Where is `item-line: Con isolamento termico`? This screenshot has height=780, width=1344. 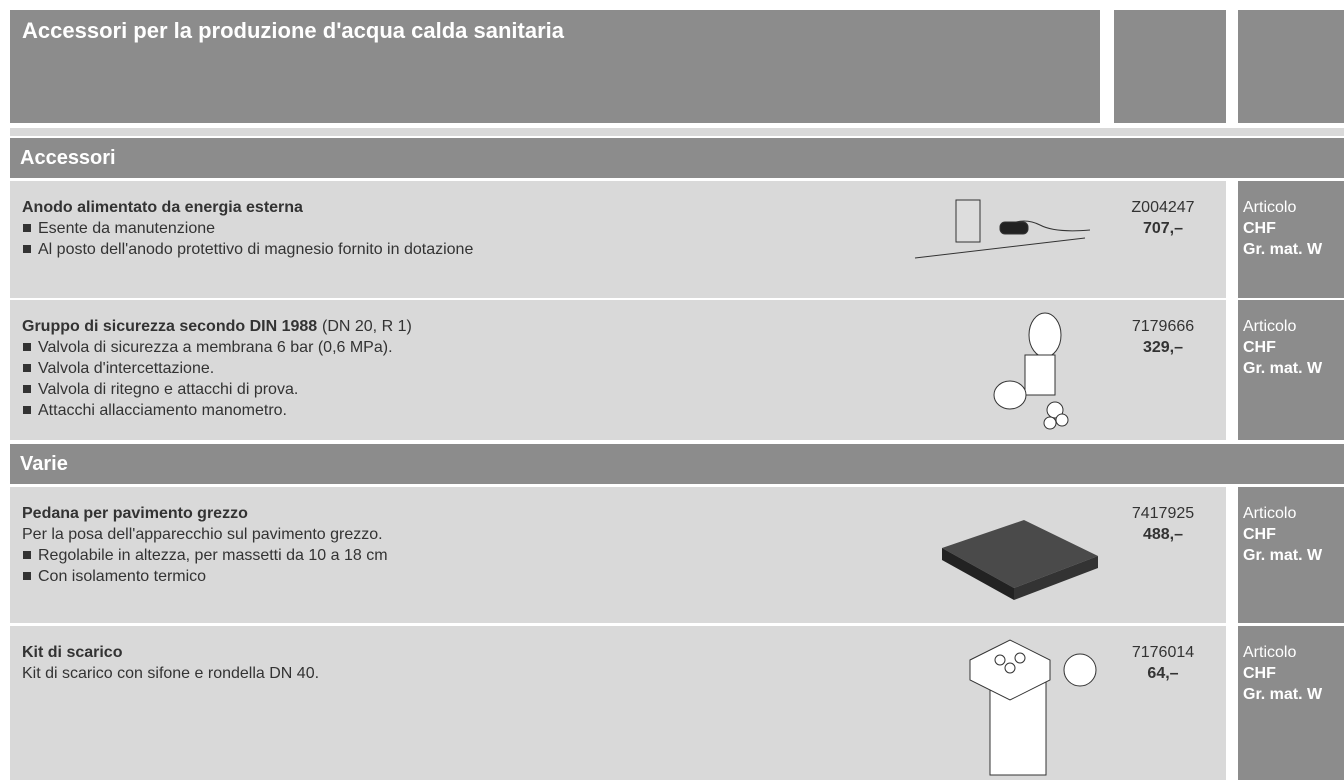
item-line: Con isolamento termico is located at coordinates (114, 576).